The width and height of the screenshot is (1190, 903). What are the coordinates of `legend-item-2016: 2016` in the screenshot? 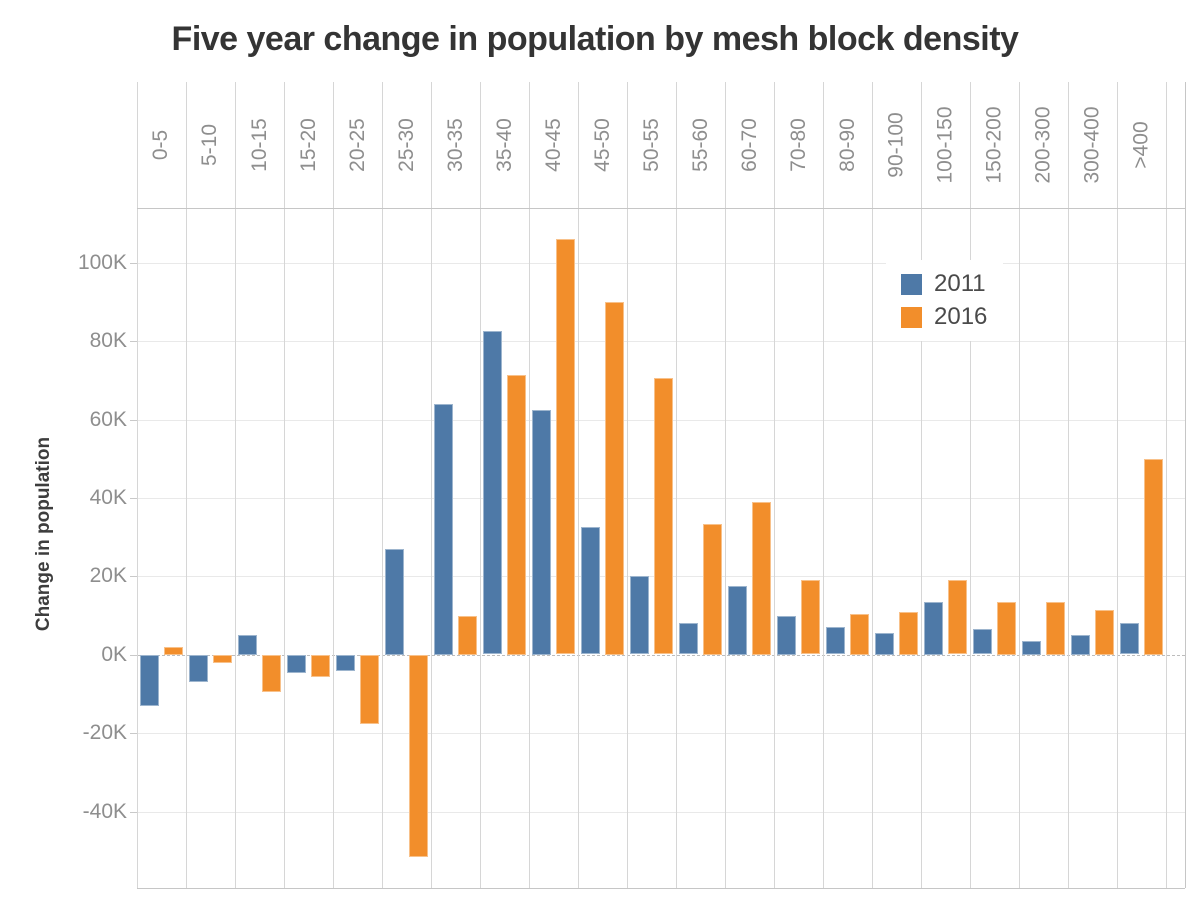 It's located at (944, 317).